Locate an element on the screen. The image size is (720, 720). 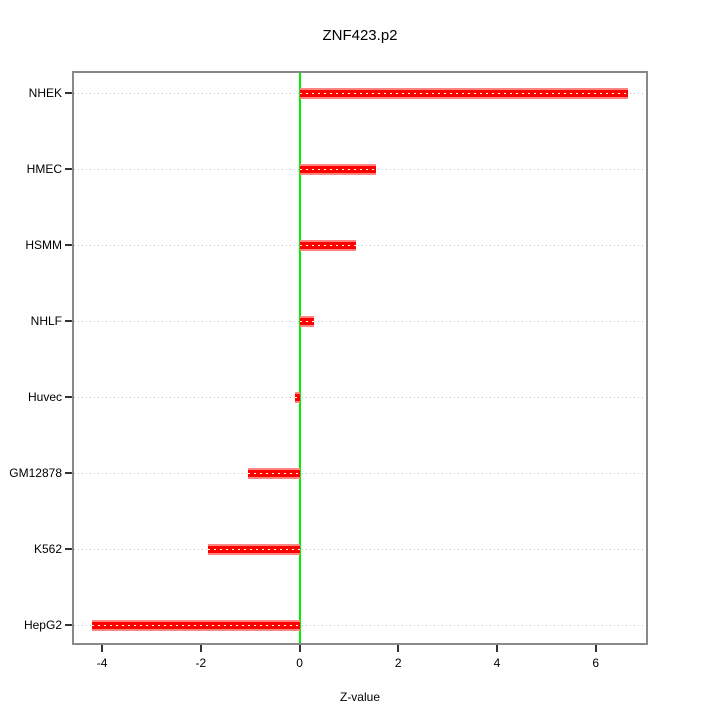
bar-hsmm is located at coordinates (328, 245).